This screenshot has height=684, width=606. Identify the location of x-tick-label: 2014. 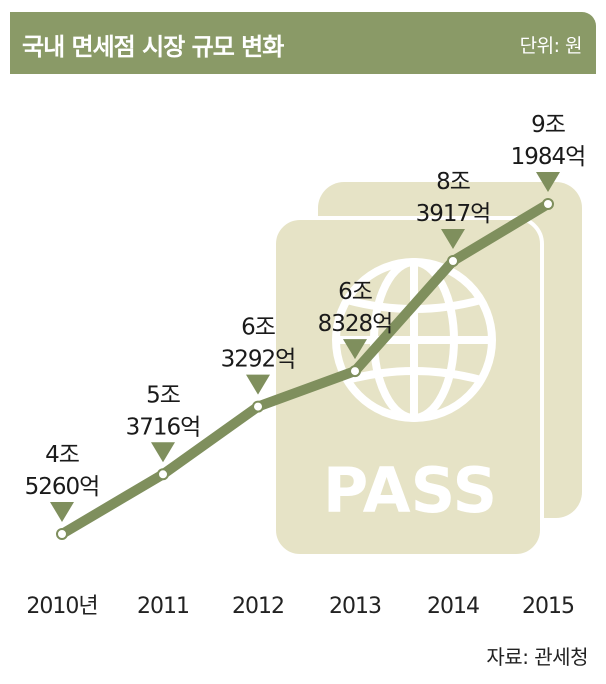
(453, 606).